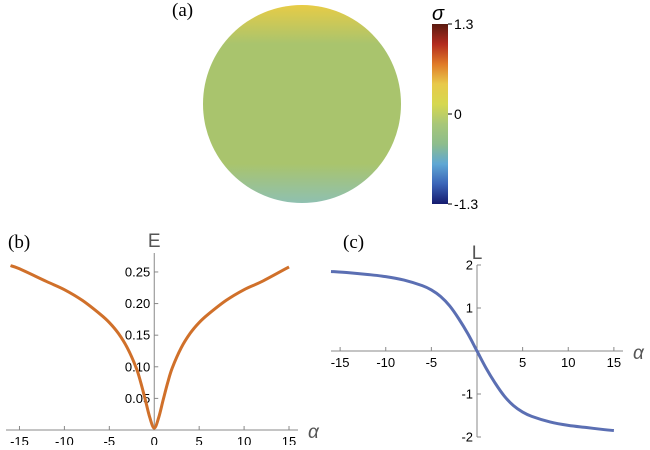 Image resolution: width=650 pixels, height=450 pixels. I want to click on y-tick-label: 1, so click(469, 308).